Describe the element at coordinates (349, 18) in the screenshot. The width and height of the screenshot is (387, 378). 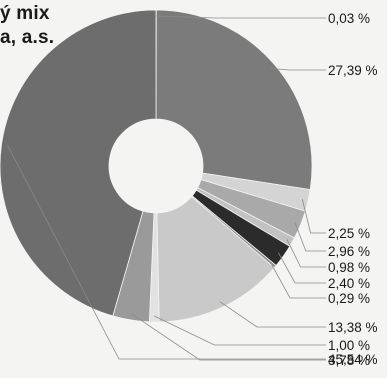
I see `slice-label-1: 0,03 %` at that location.